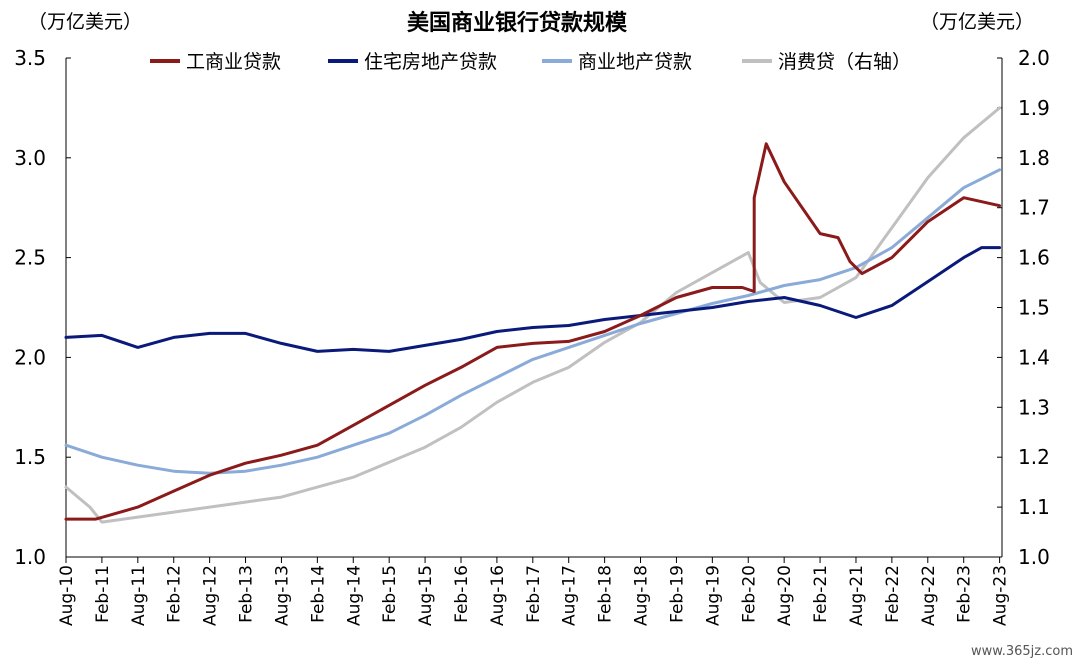  Describe the element at coordinates (233, 62) in the screenshot. I see `legend-label: 工商业贷款` at that location.